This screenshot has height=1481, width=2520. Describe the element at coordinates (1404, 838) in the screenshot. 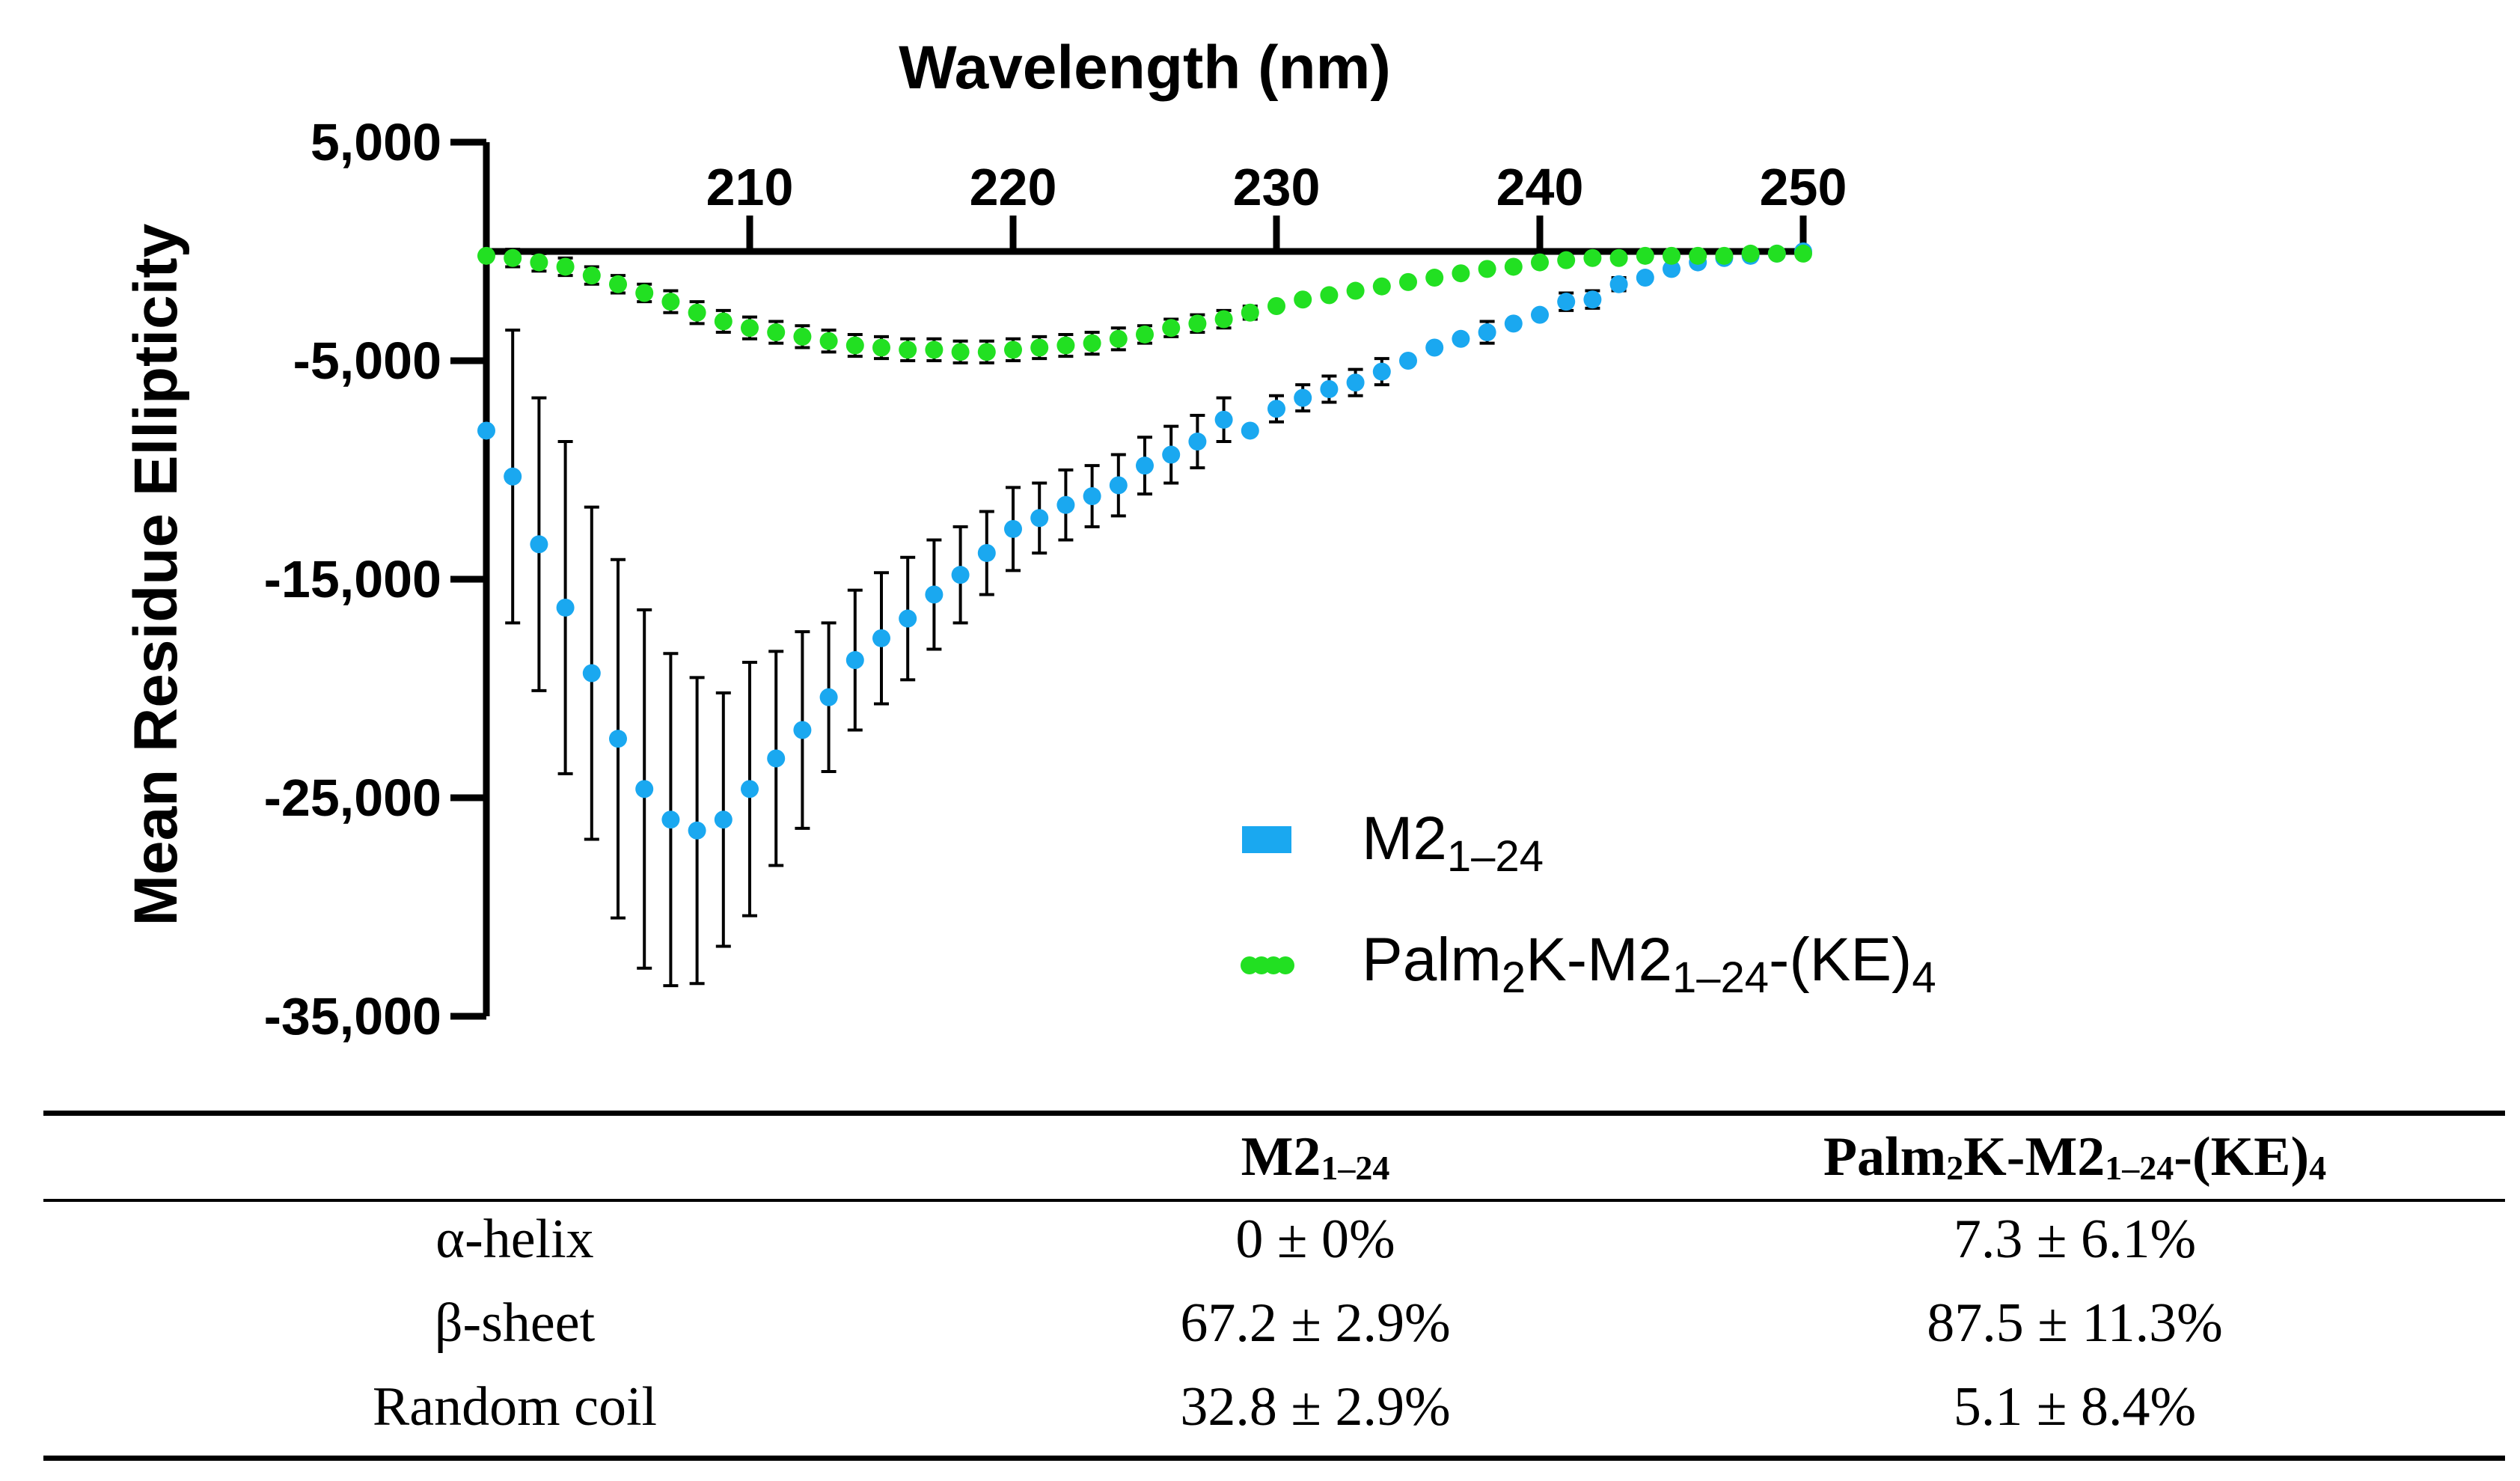

I see `legend-m2-name: M2` at that location.